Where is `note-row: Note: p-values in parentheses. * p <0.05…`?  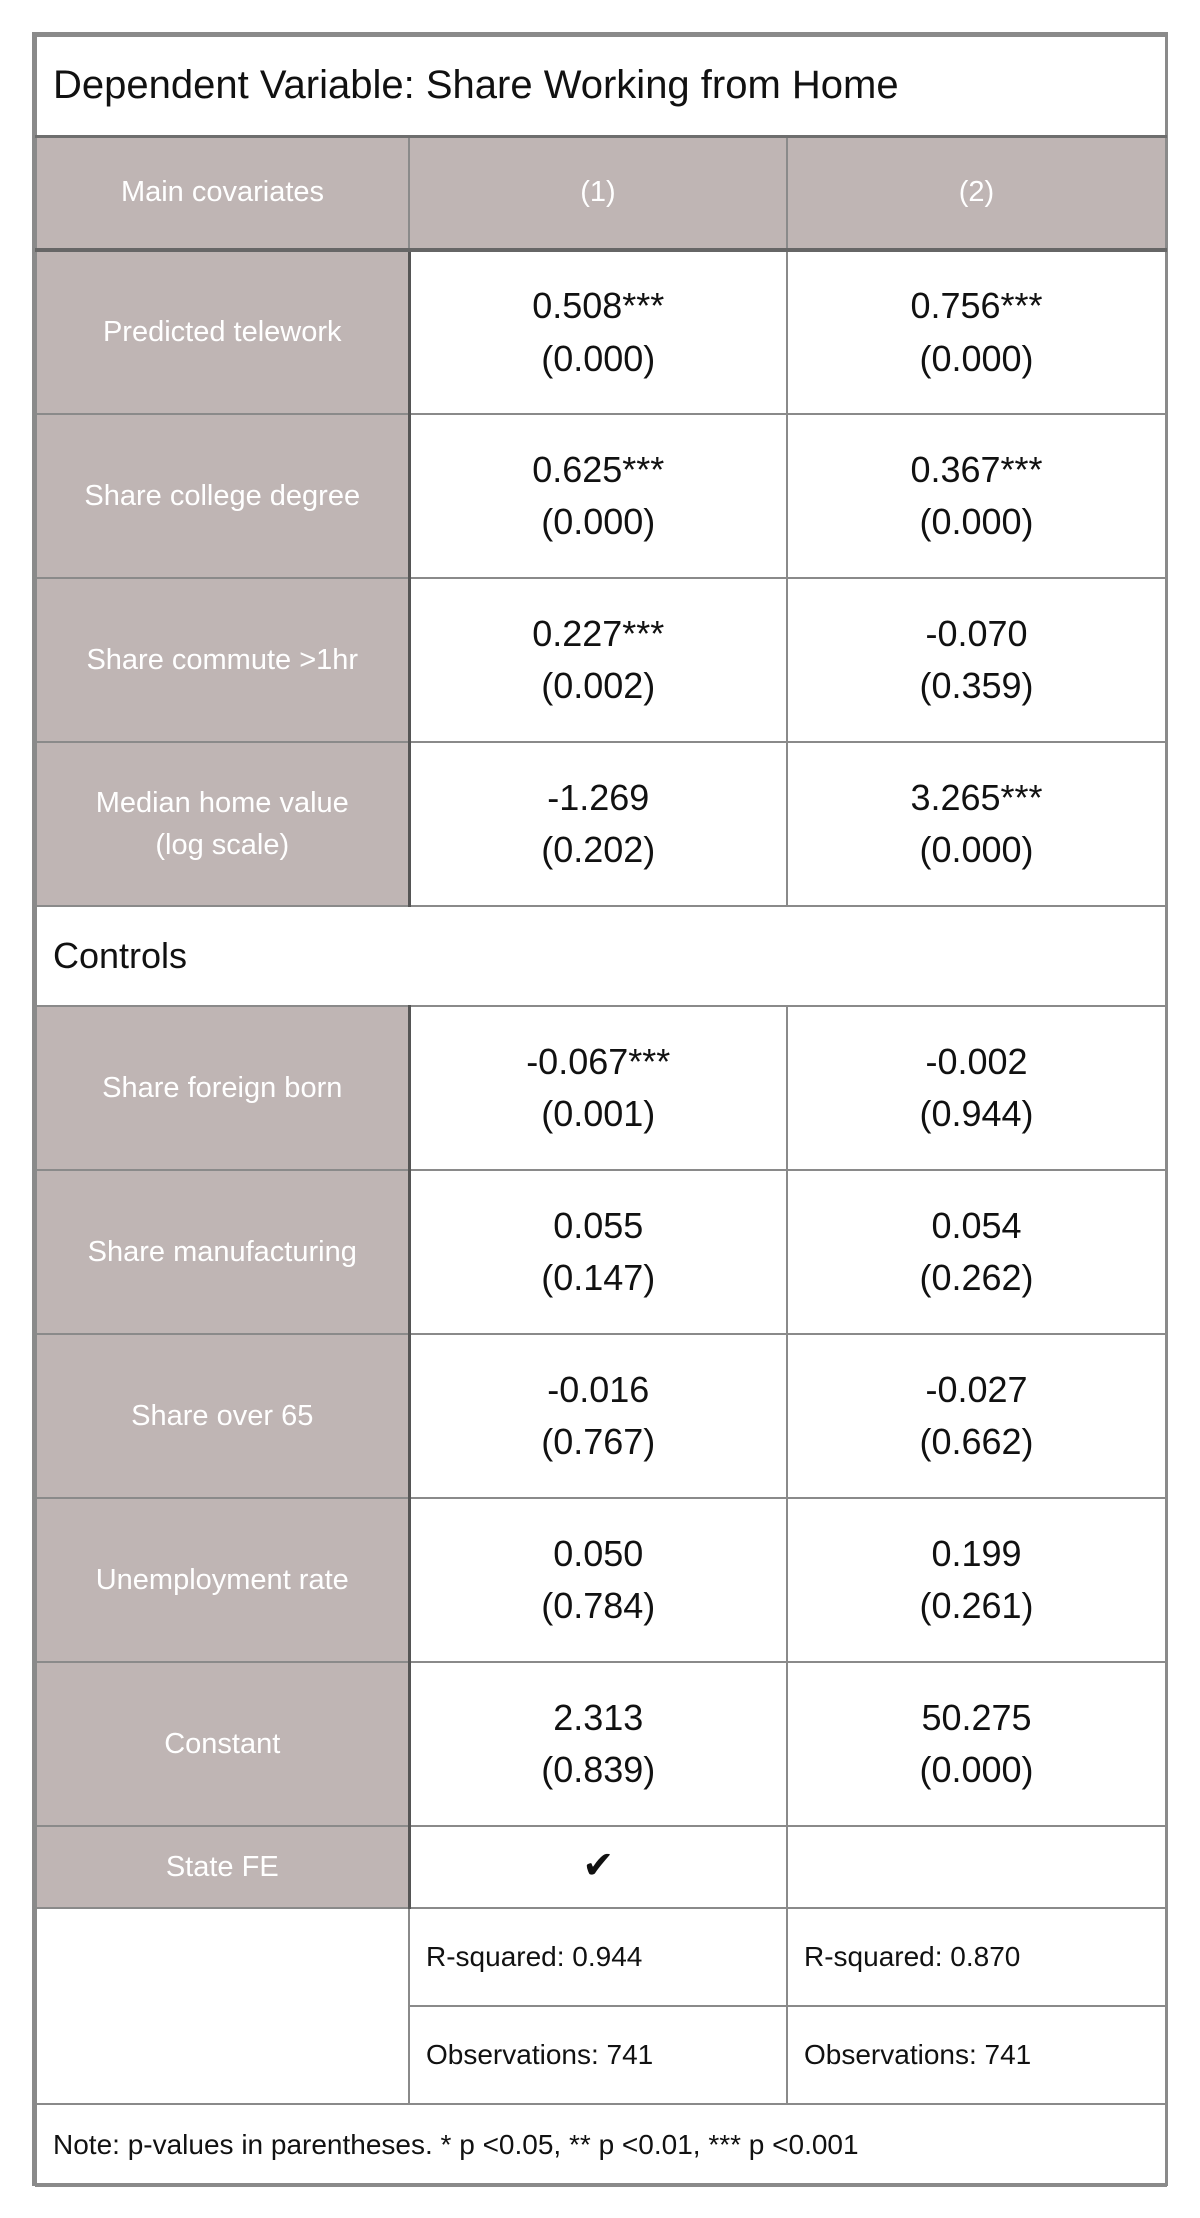 note-row: Note: p-values in parentheses. * p <0.05… is located at coordinates (601, 2145).